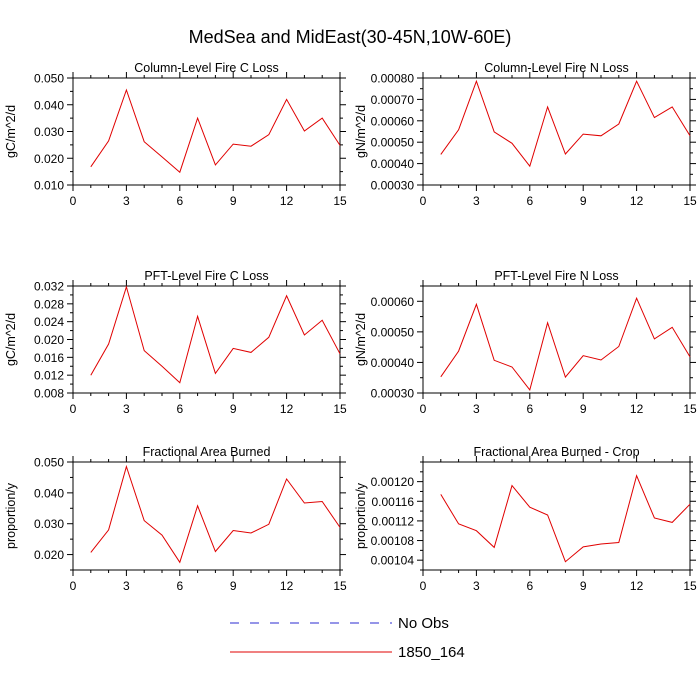  I want to click on panel-title: Column-Level Fire C Loss, so click(206, 68).